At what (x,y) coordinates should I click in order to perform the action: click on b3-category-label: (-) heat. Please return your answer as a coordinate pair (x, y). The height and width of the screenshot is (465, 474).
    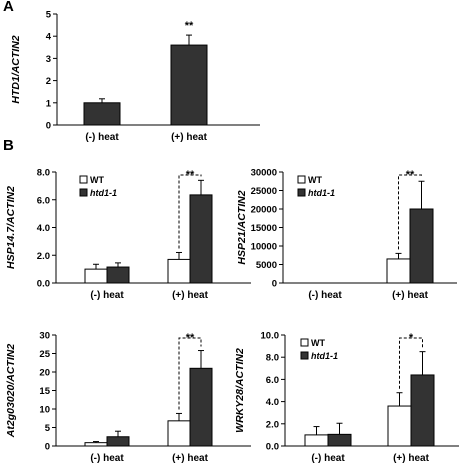
    Looking at the image, I should click on (107, 458).